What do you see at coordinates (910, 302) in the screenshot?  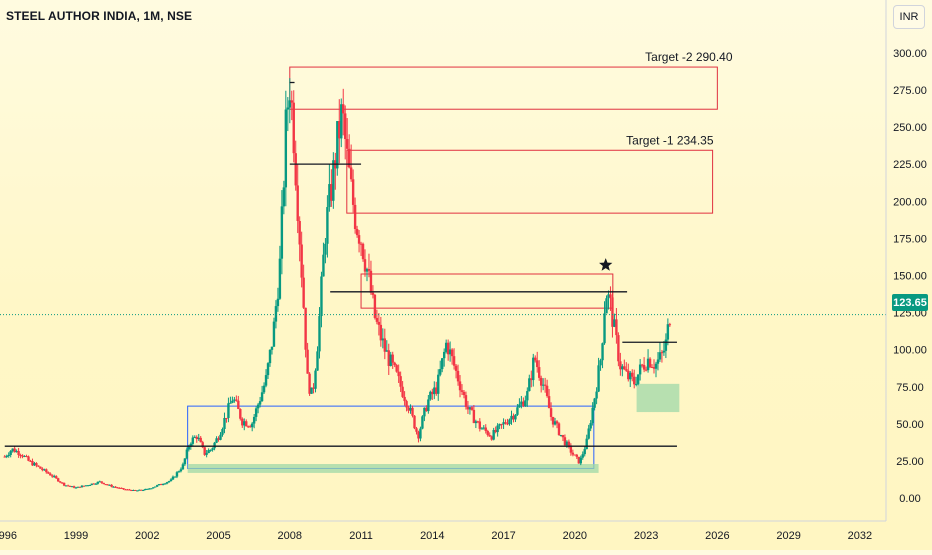 I see `last-price-badge: 123.65` at bounding box center [910, 302].